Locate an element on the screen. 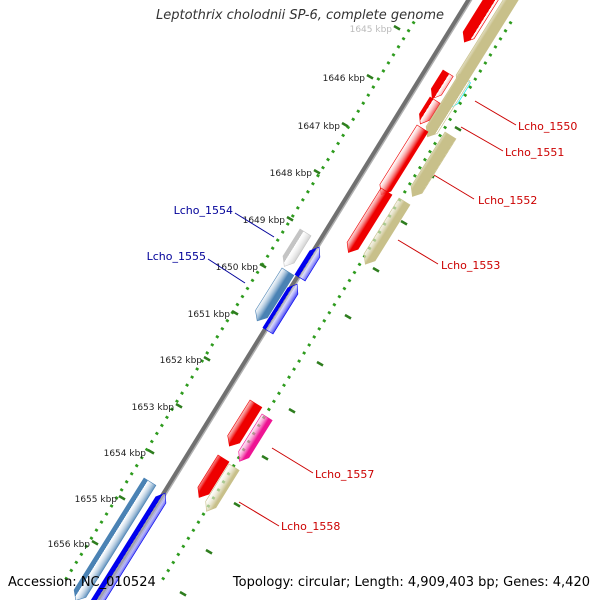 The width and height of the screenshot is (600, 600). gene-label: Lcho_1550 is located at coordinates (547, 126).